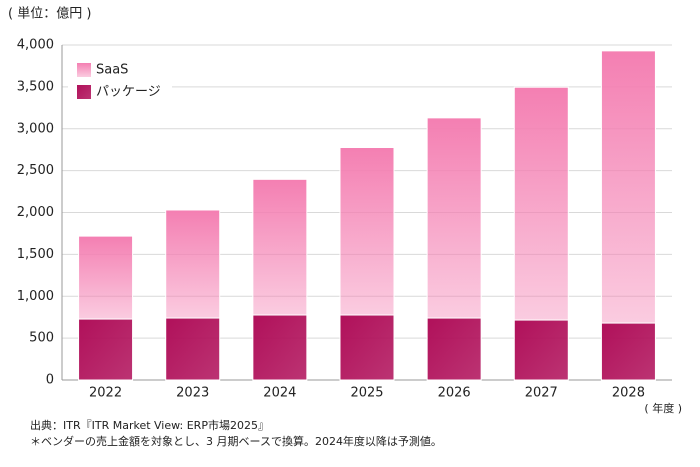 This screenshot has width=700, height=467. I want to click on x-tick-label: 2024, so click(279, 393).